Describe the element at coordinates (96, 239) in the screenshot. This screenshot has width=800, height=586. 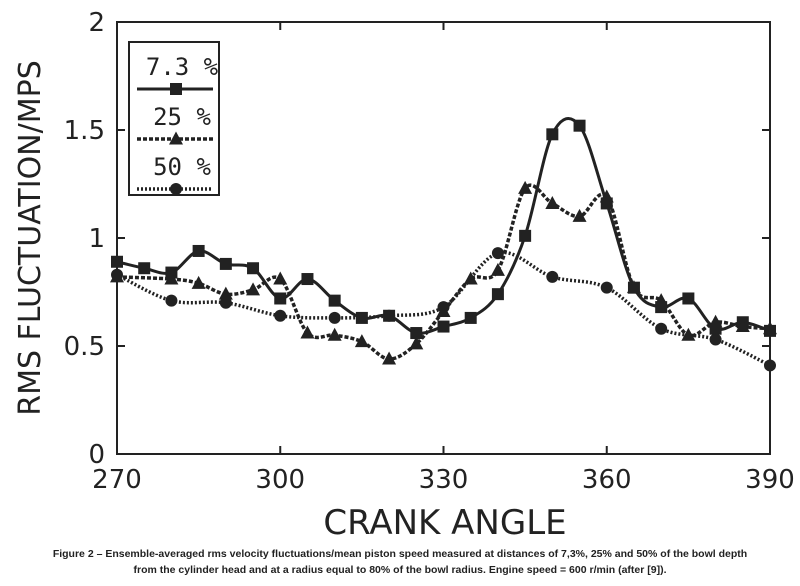
I see `y-tick-label: 1` at that location.